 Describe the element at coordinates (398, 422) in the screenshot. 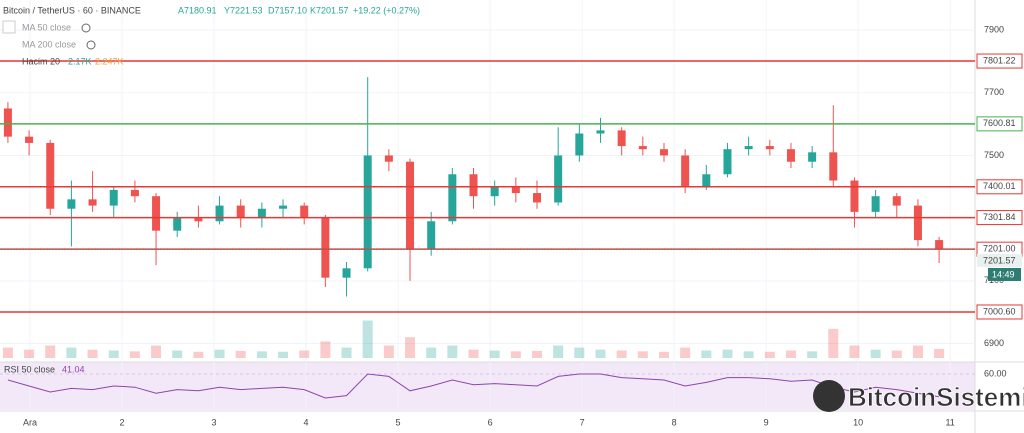

I see `x-tick-label: 5` at that location.